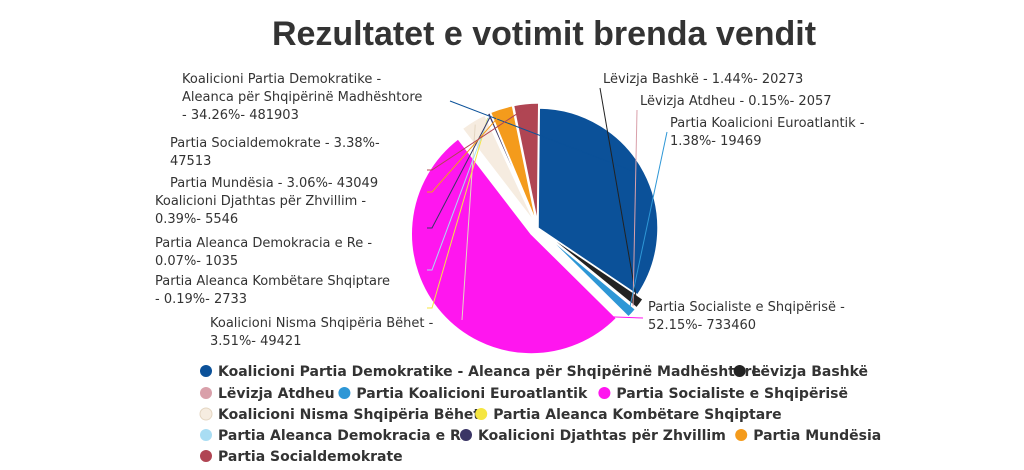 The image size is (1024, 470). I want to click on slice-partia-mundesia, so click(513, 164).